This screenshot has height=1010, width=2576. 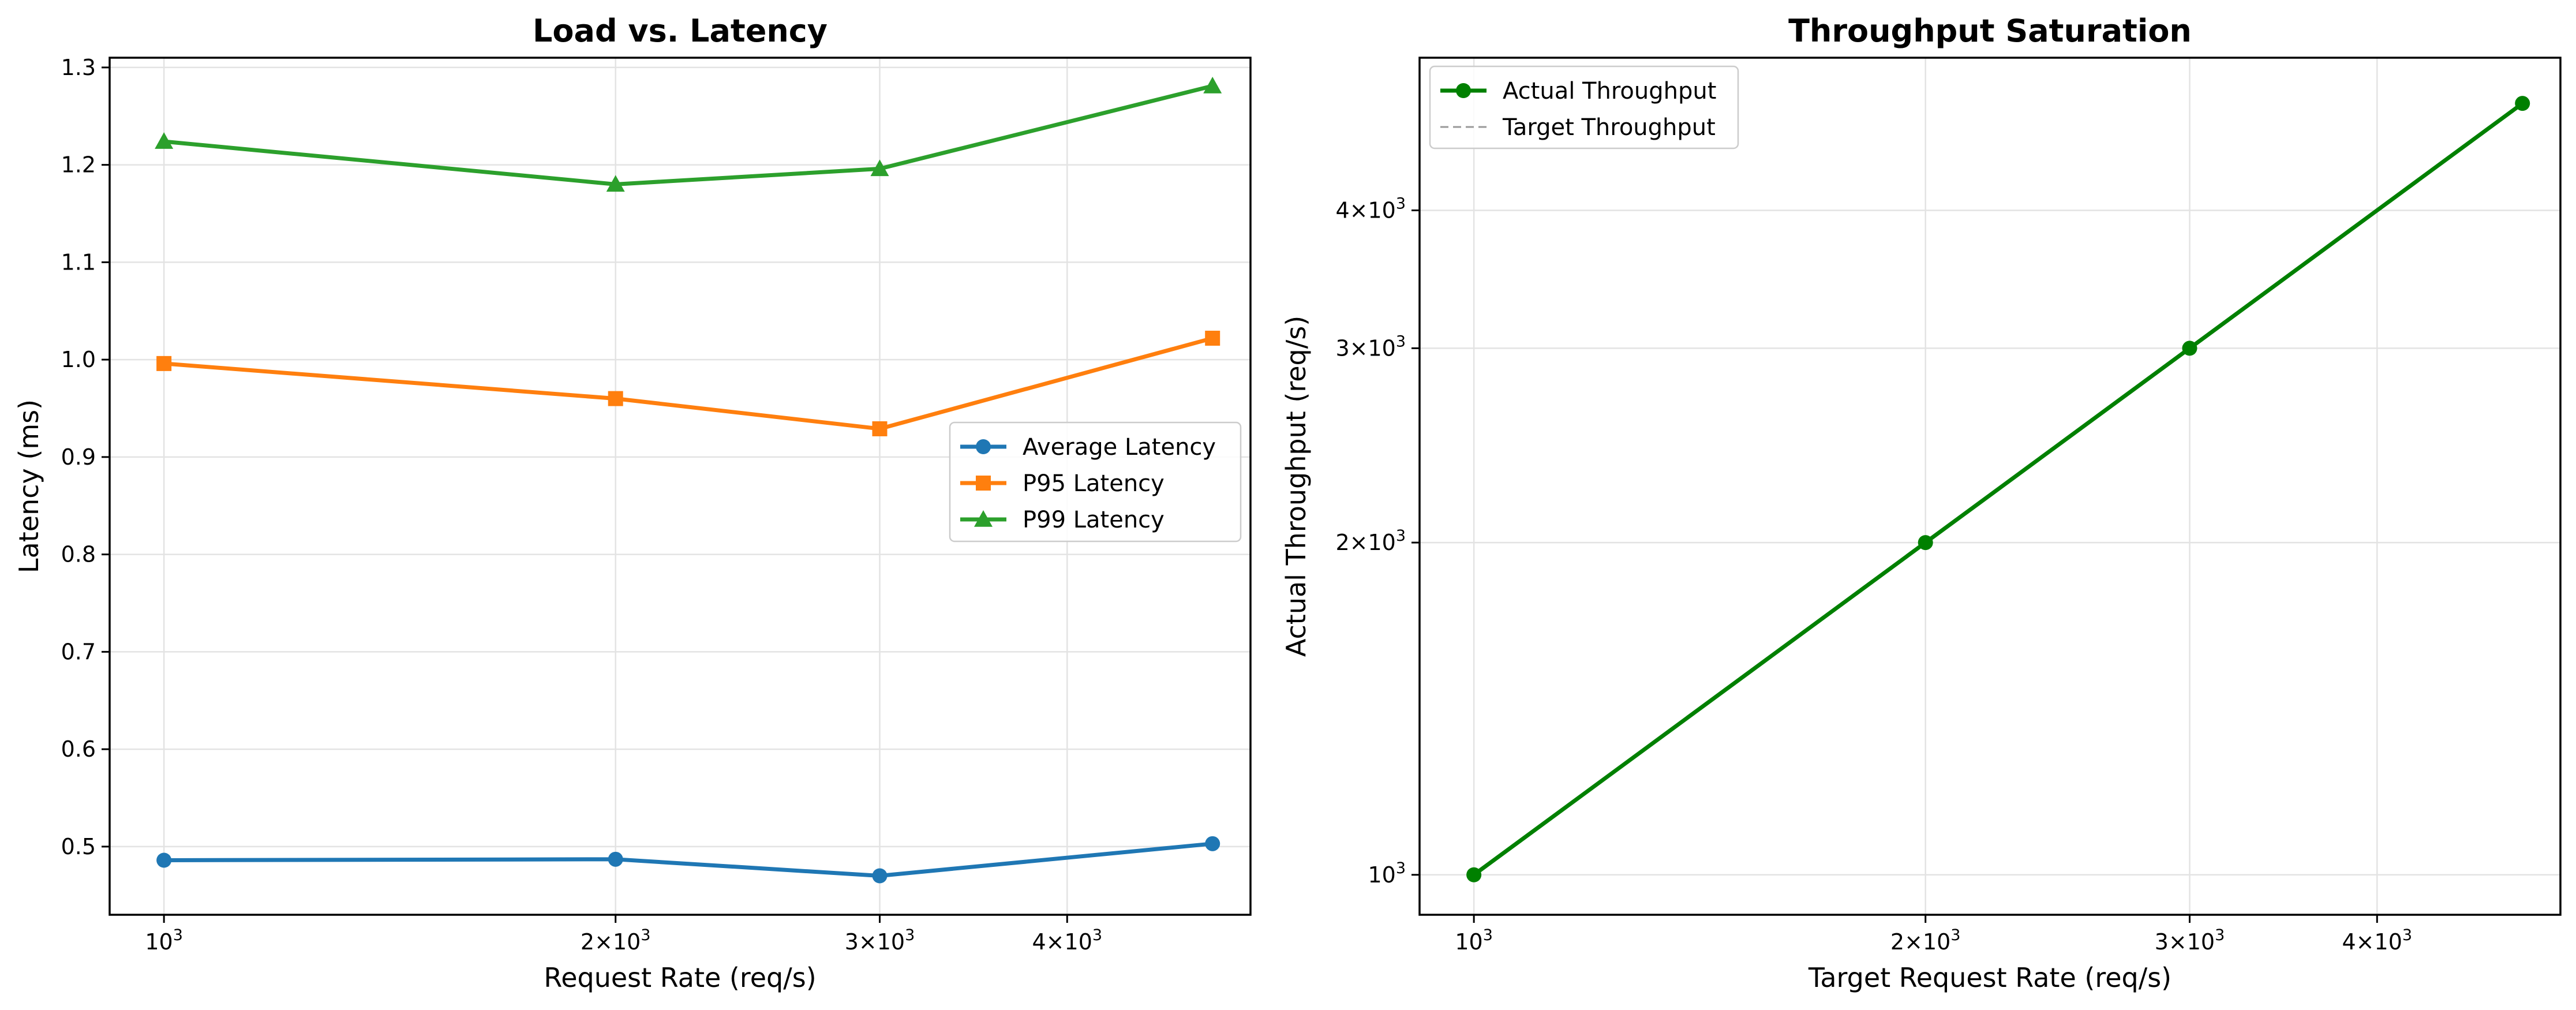 I want to click on y-axis-label: Latency (ms), so click(x=28, y=486).